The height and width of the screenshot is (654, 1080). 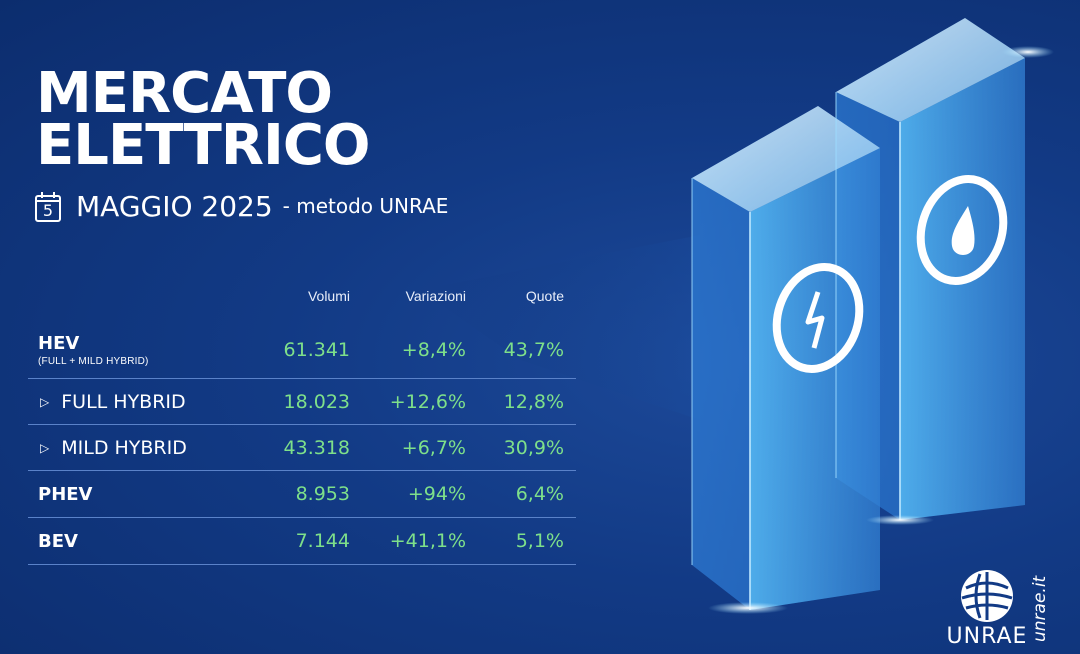 I want to click on fuel-drop-icon, so click(x=962, y=230).